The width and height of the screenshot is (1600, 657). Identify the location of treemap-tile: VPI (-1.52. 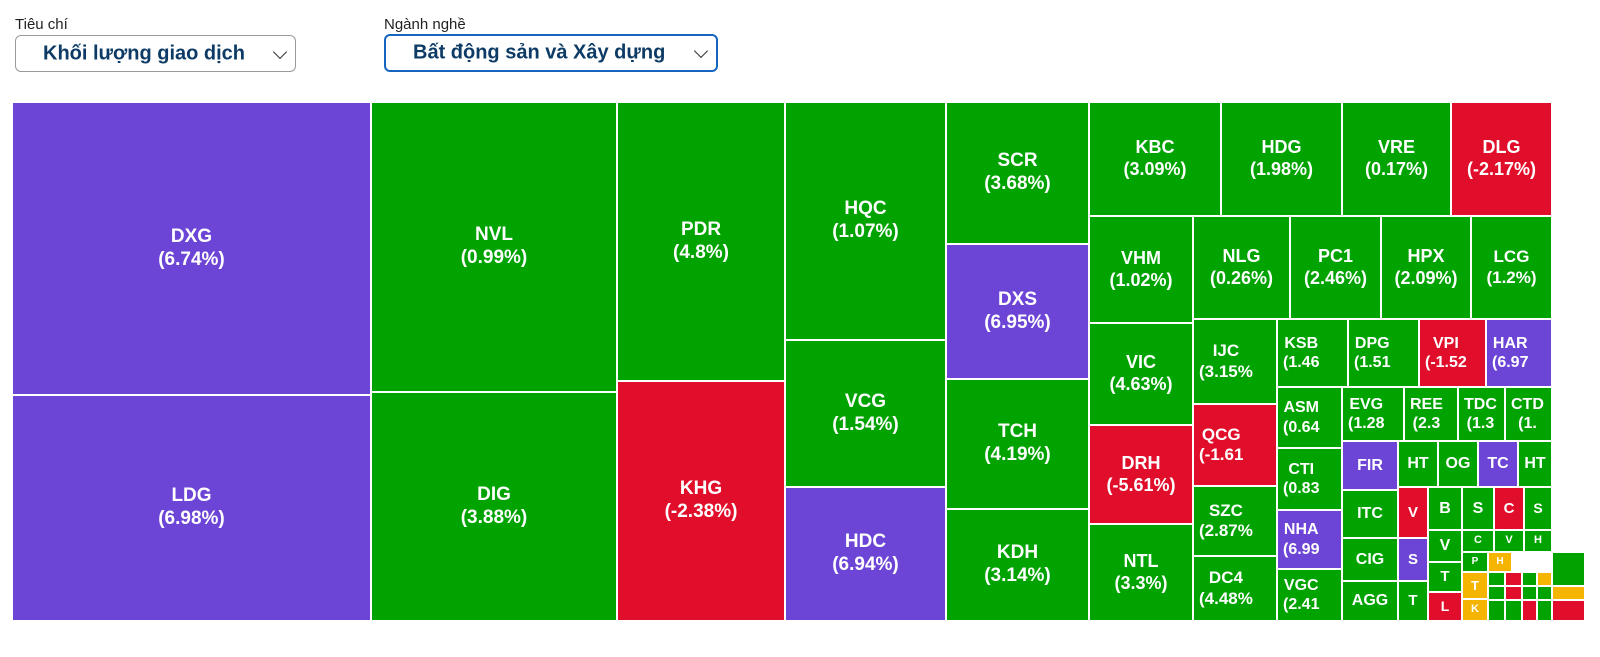
(1452, 353).